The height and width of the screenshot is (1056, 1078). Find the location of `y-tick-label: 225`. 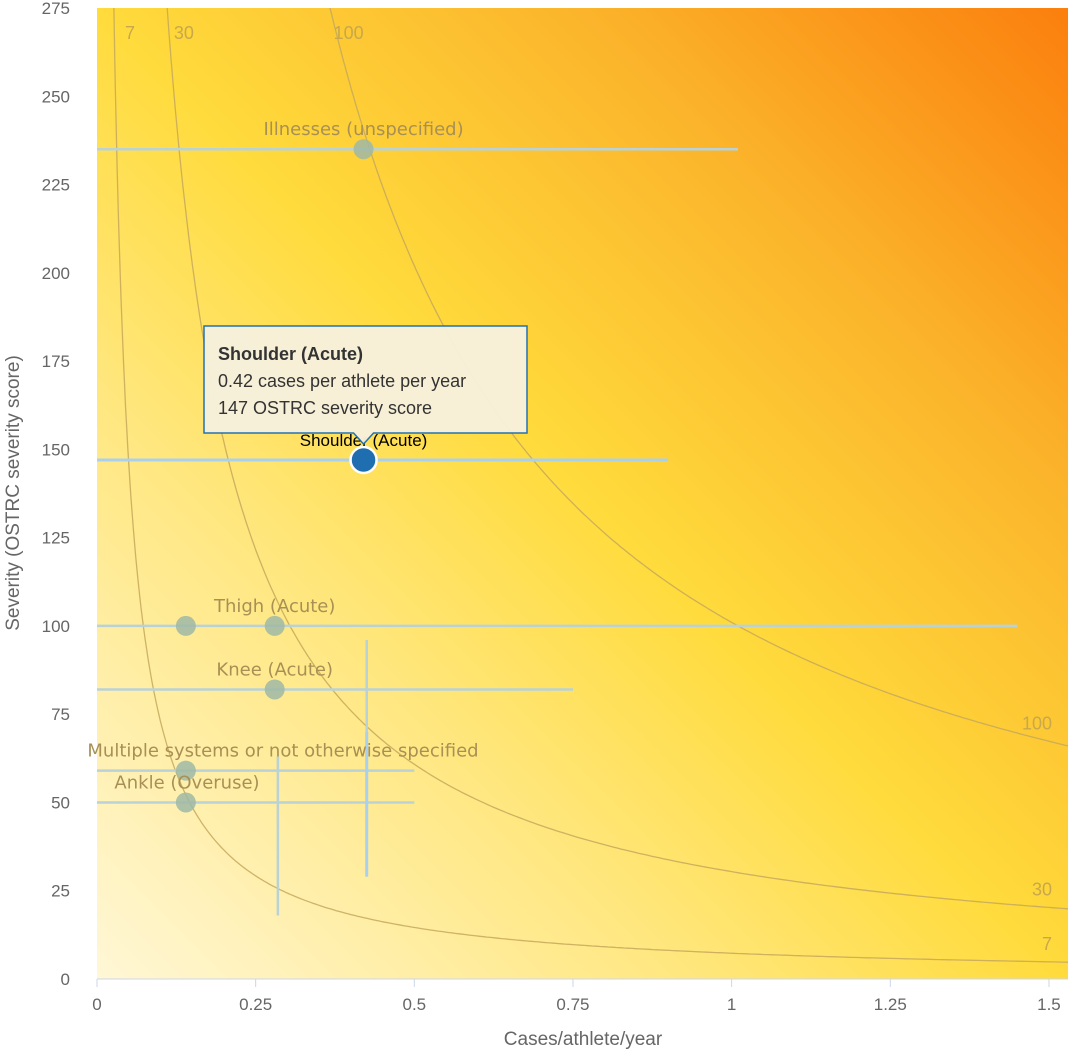

y-tick-label: 225 is located at coordinates (56, 185).